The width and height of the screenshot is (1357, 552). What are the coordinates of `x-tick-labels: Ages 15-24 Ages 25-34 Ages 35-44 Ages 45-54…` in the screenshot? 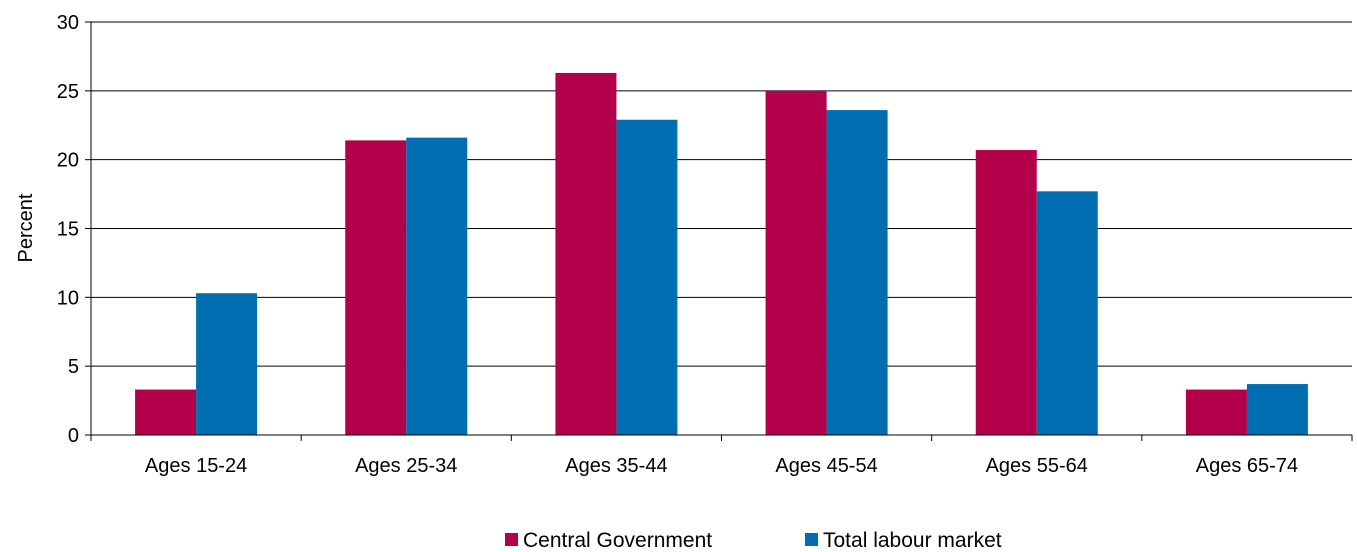 It's located at (721, 466).